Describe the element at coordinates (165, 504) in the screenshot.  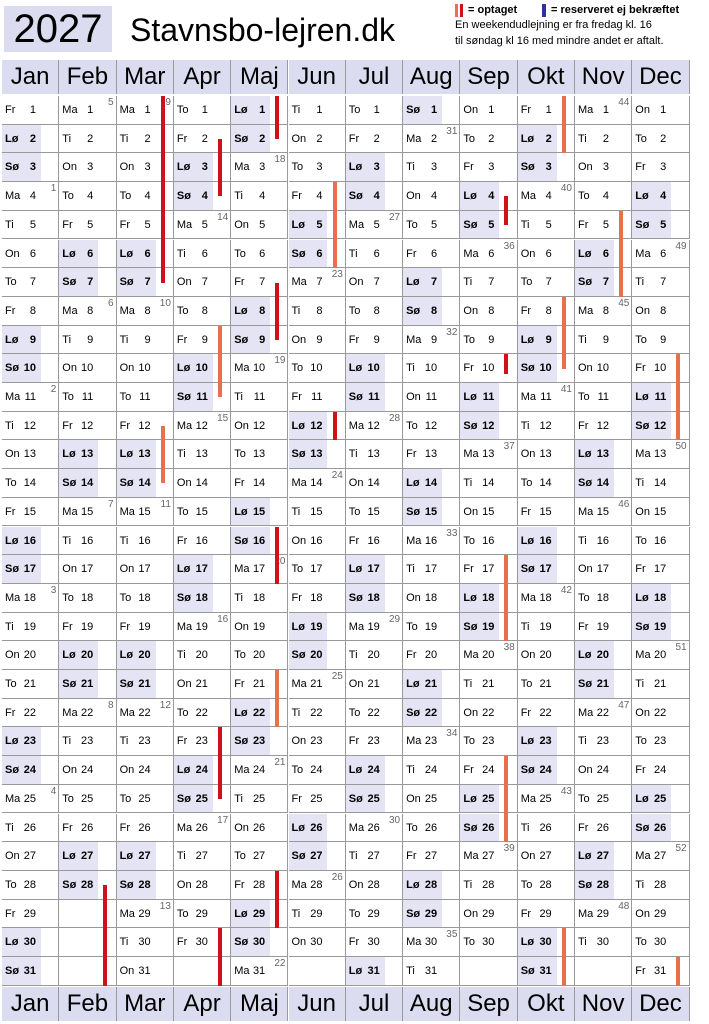
I see `week-number: 11` at that location.